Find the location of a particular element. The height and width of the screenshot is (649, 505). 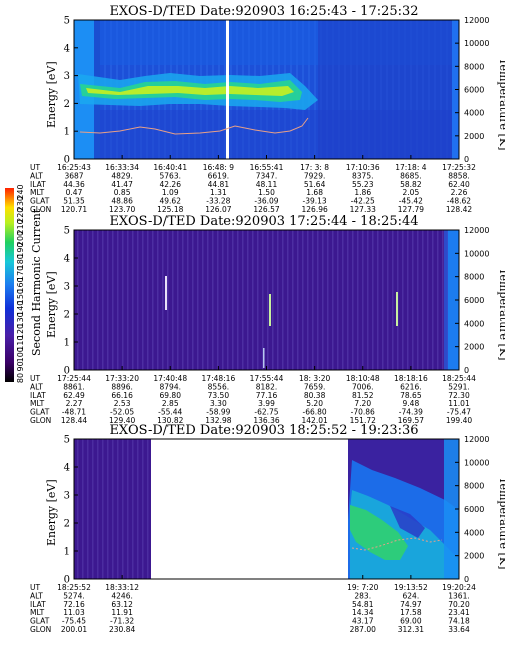

panel-1-y-ticks: 0 1 2 3 4 5 is located at coordinates (71, 91).